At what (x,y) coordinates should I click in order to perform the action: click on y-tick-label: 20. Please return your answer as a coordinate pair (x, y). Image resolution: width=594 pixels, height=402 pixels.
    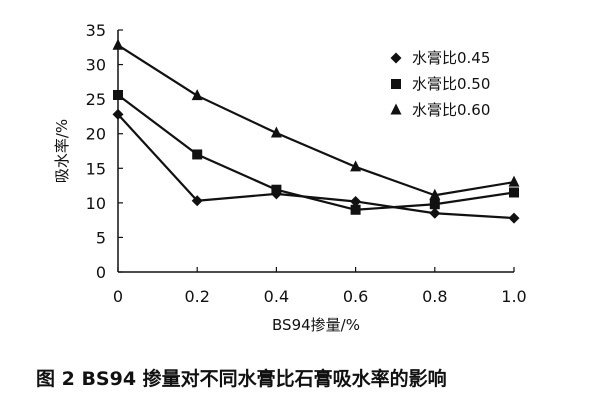
    Looking at the image, I should click on (96, 134).